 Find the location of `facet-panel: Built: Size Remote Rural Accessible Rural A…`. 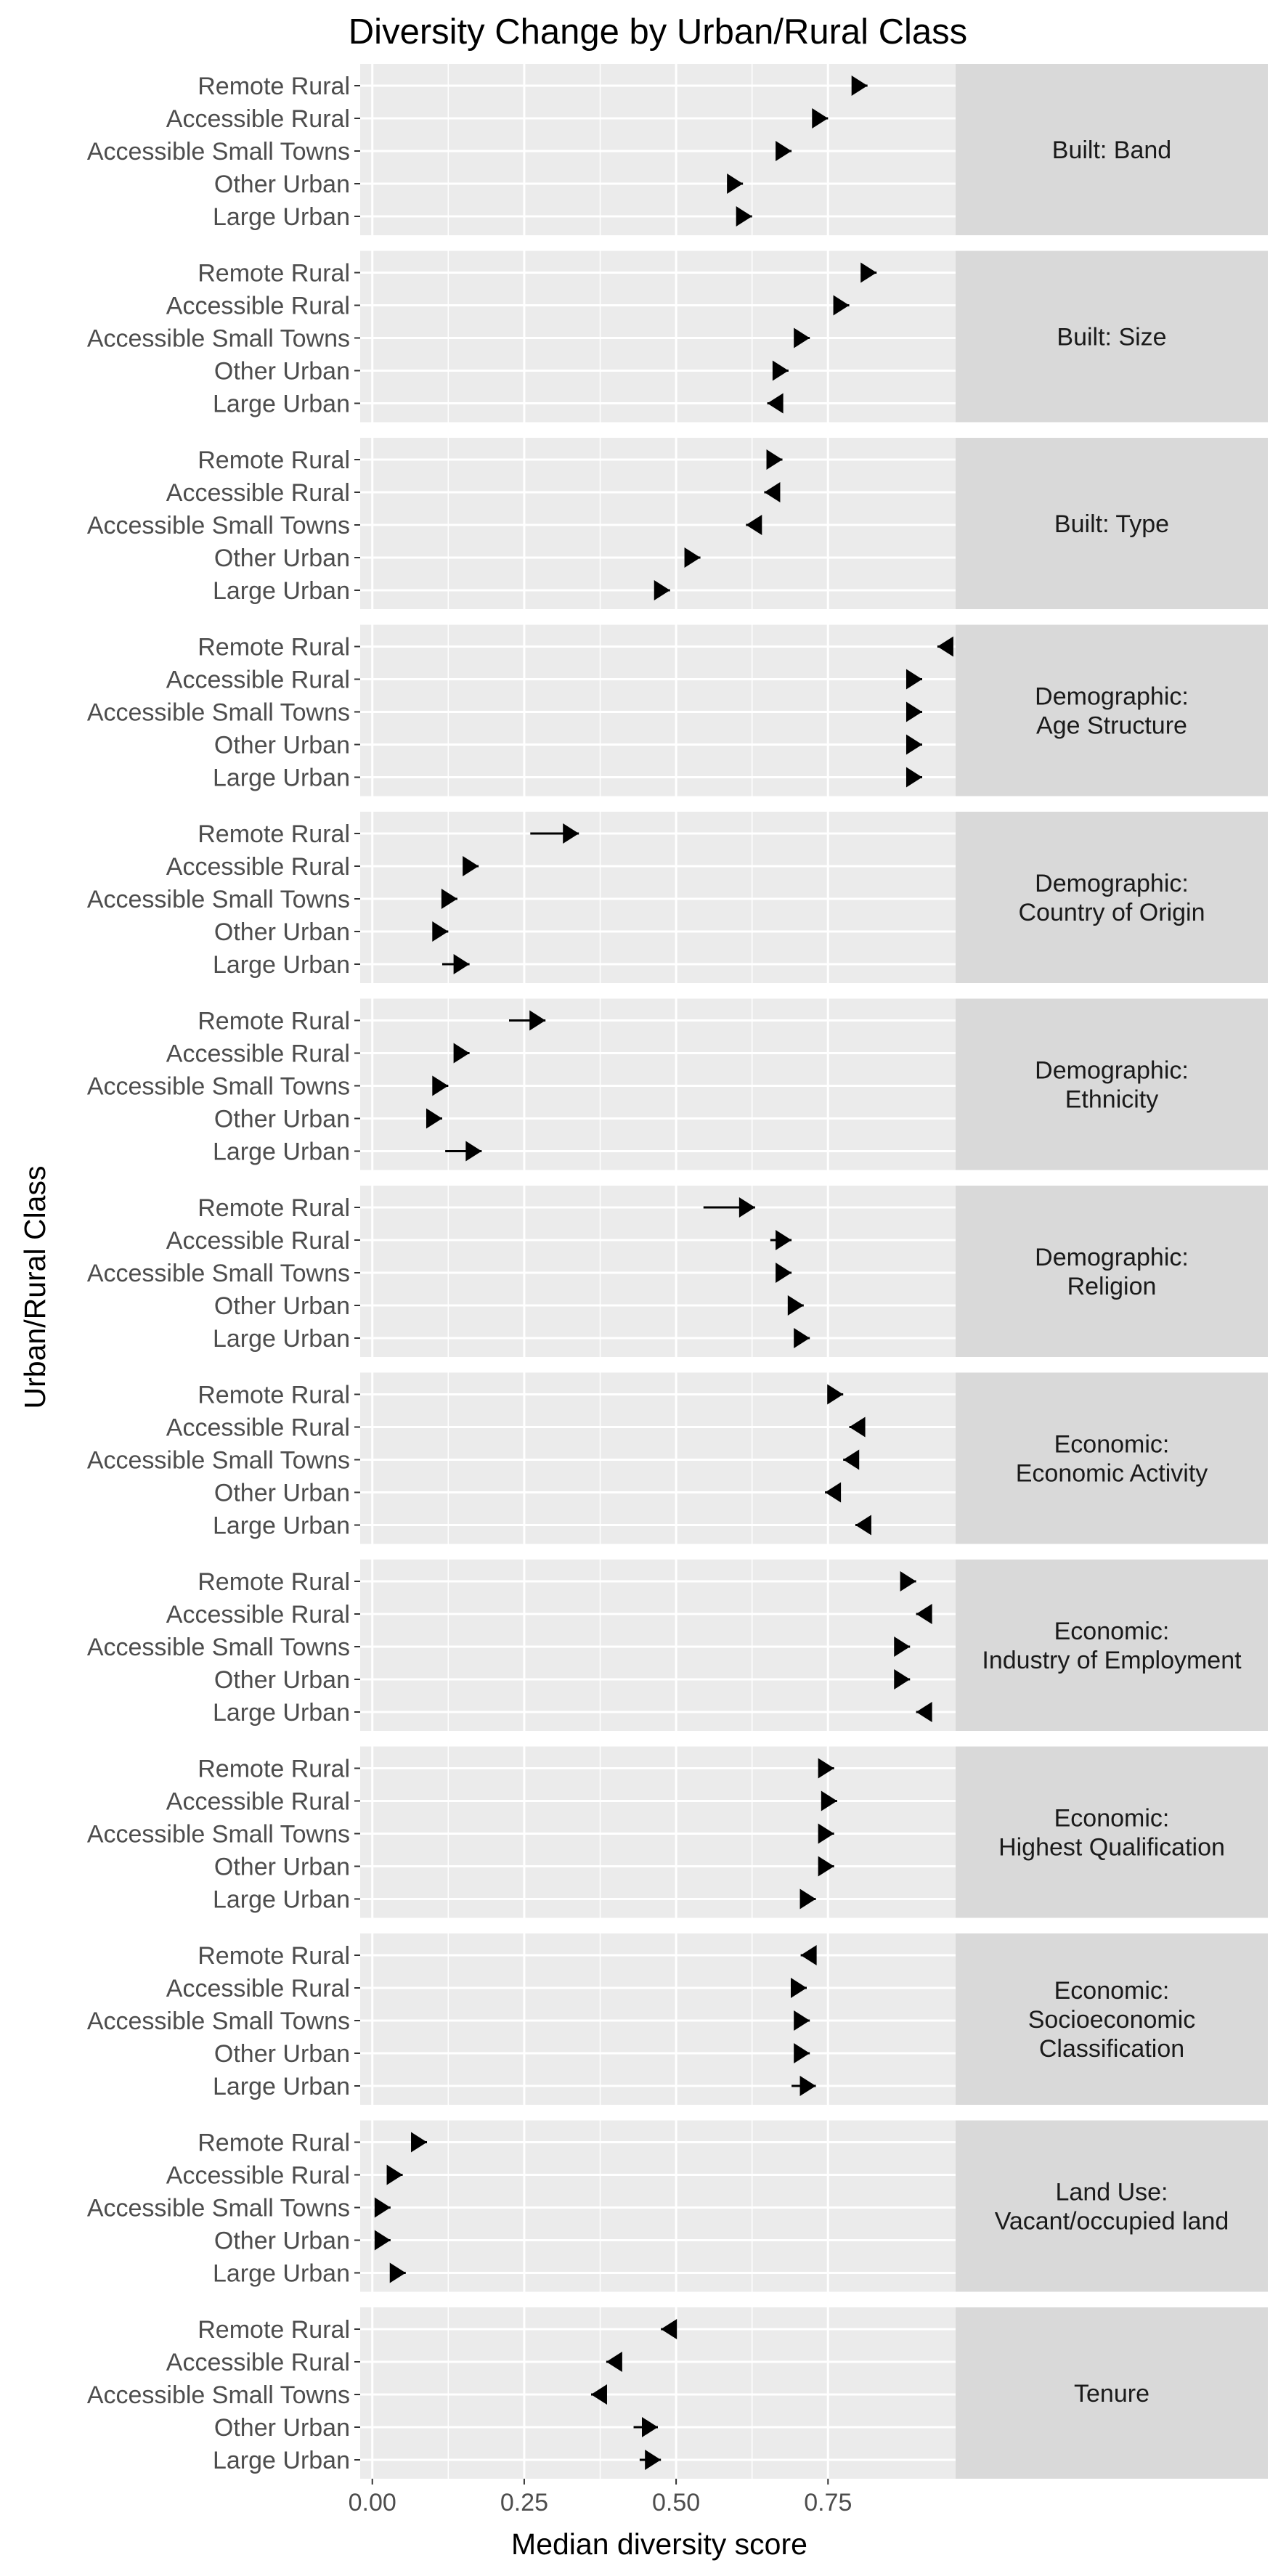

facet-panel: Built: Size Remote Rural Accessible Rural A… is located at coordinates (677, 336).